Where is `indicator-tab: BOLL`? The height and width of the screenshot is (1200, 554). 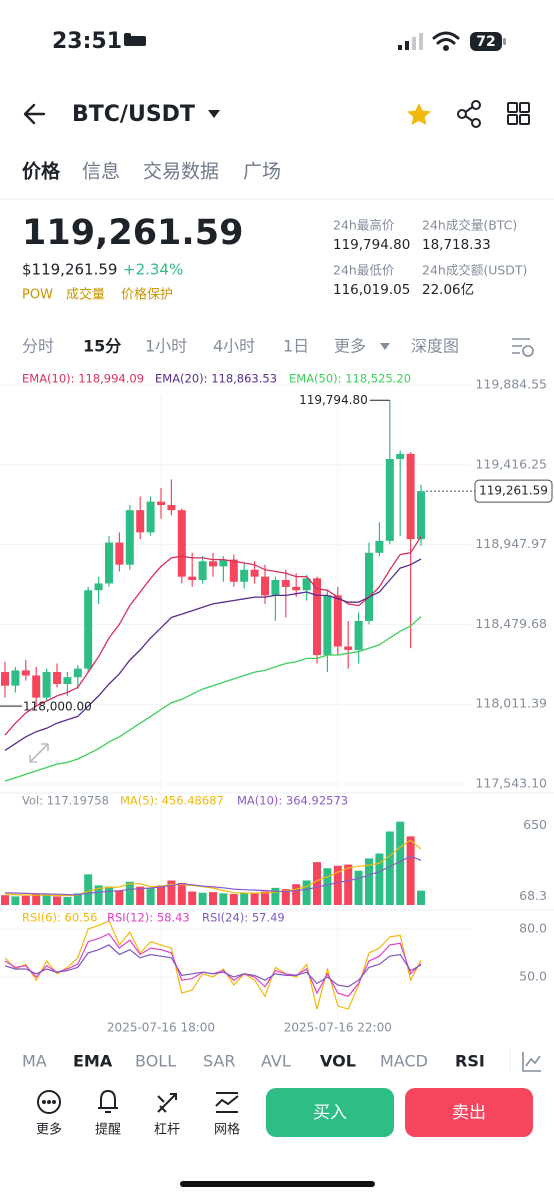
indicator-tab: BOLL is located at coordinates (155, 1061).